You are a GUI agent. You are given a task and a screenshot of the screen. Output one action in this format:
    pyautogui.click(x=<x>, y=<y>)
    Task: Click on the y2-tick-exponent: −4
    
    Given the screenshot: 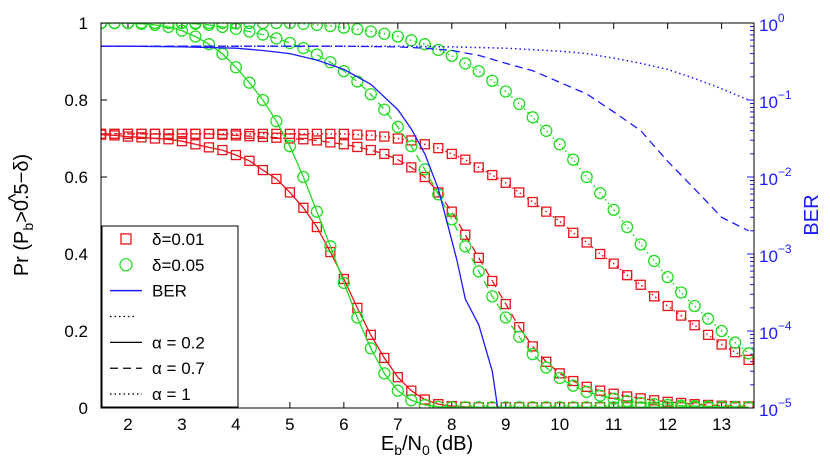 What is the action you would take?
    pyautogui.click(x=785, y=326)
    